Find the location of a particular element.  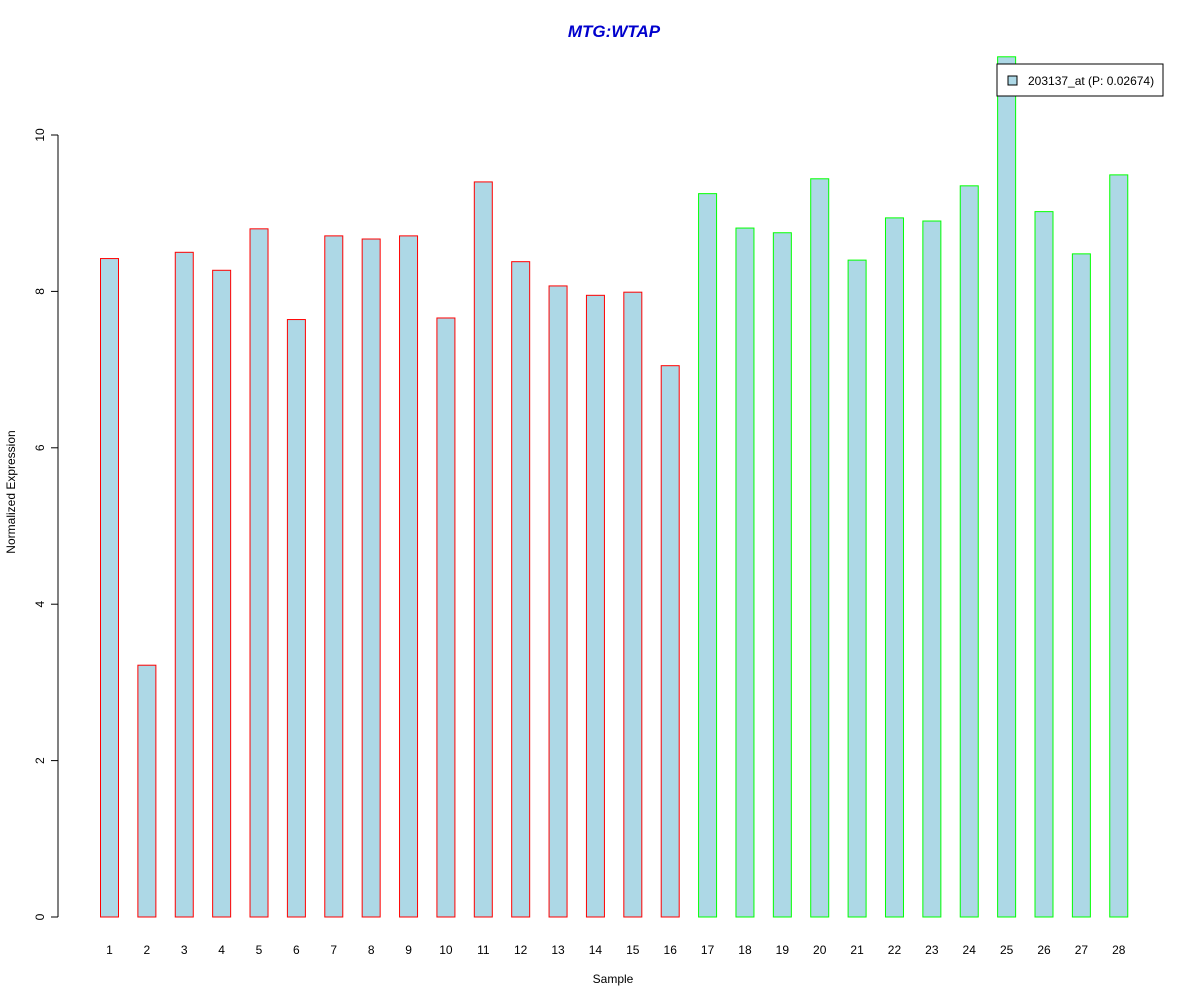

x-tick-label: 26 is located at coordinates (1044, 950).